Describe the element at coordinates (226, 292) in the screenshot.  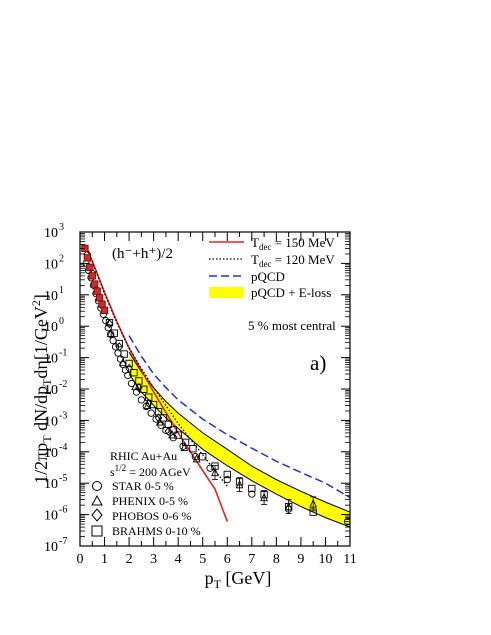
I see `legend-band-eloss` at that location.